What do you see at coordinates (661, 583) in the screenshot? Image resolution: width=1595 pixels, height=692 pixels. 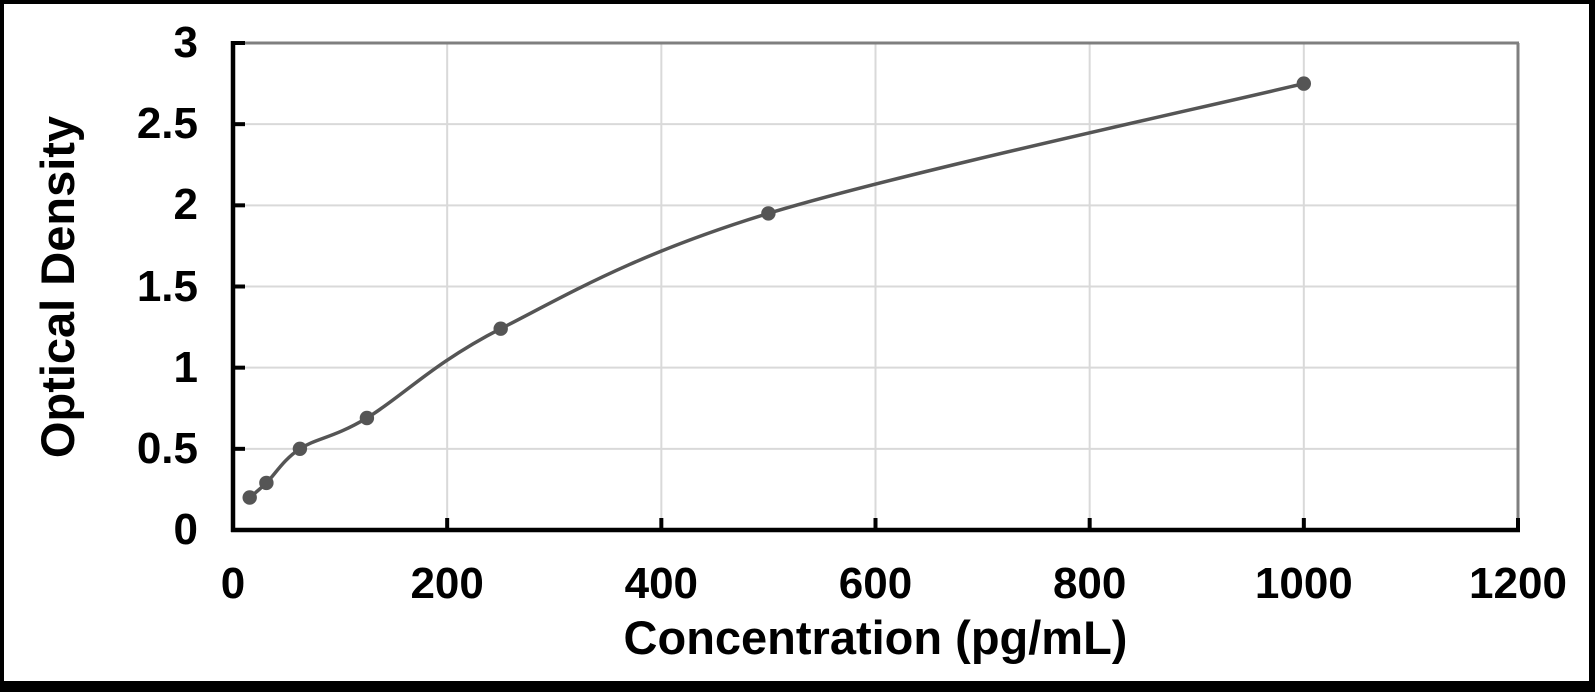 I see `x-tick-label: 400` at bounding box center [661, 583].